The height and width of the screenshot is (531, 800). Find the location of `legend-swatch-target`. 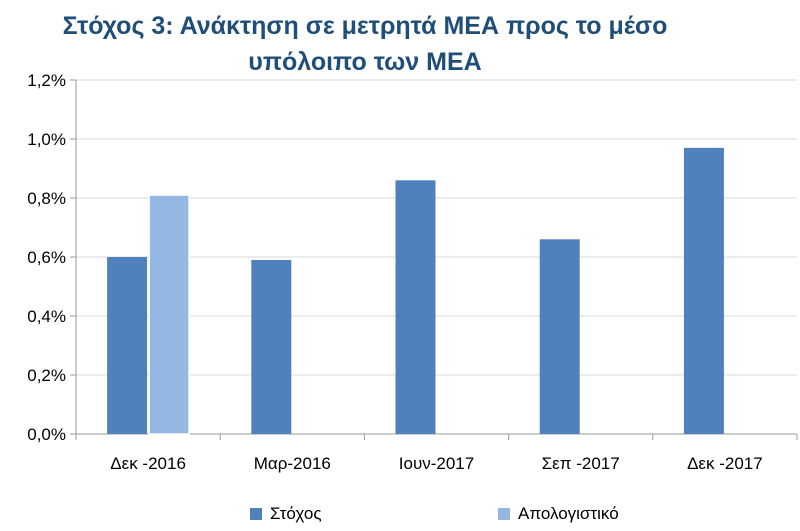

legend-swatch-target is located at coordinates (256, 514).